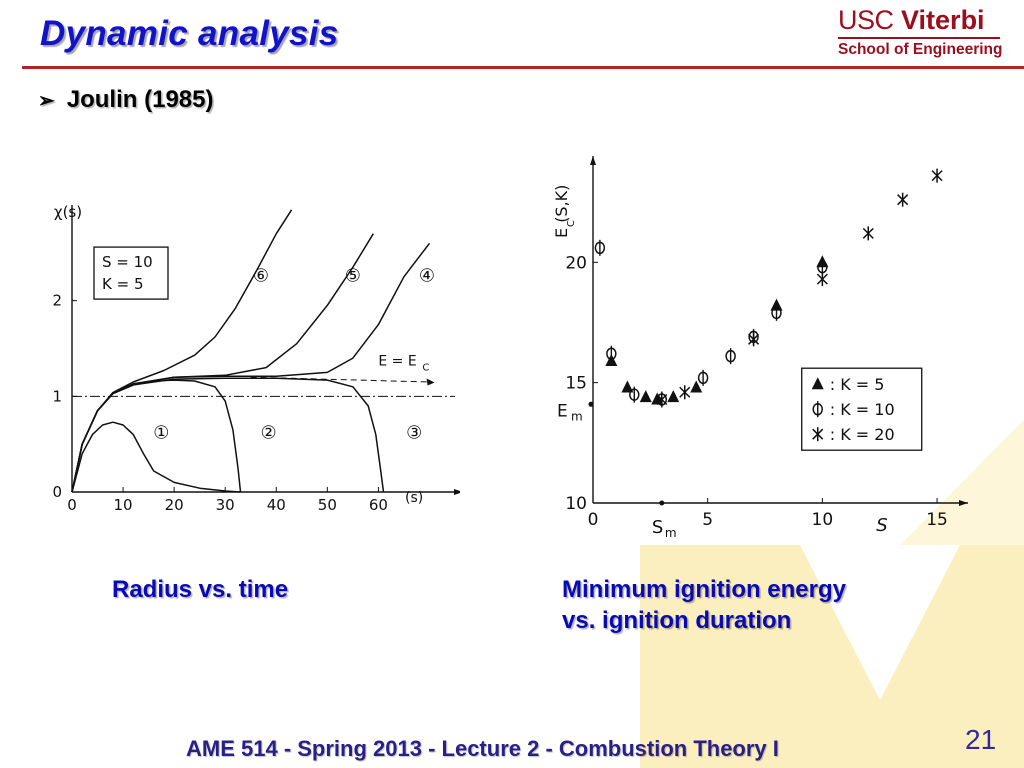  I want to click on y-tick-label: 1, so click(57, 396).